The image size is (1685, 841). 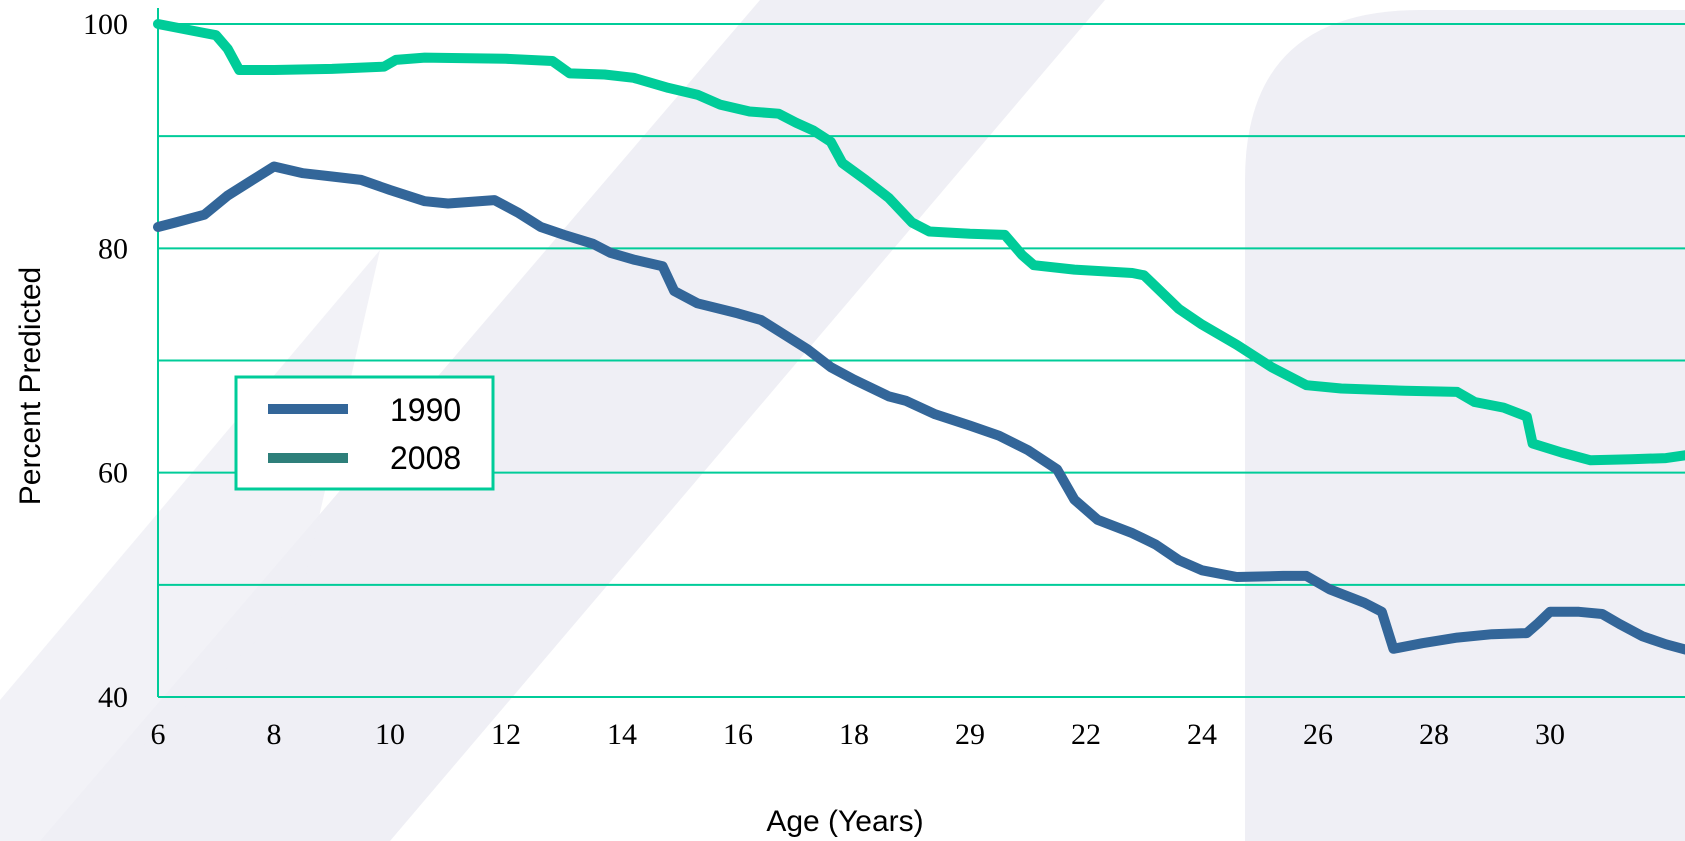 What do you see at coordinates (30, 386) in the screenshot?
I see `y-axis-label: Percent Predicted` at bounding box center [30, 386].